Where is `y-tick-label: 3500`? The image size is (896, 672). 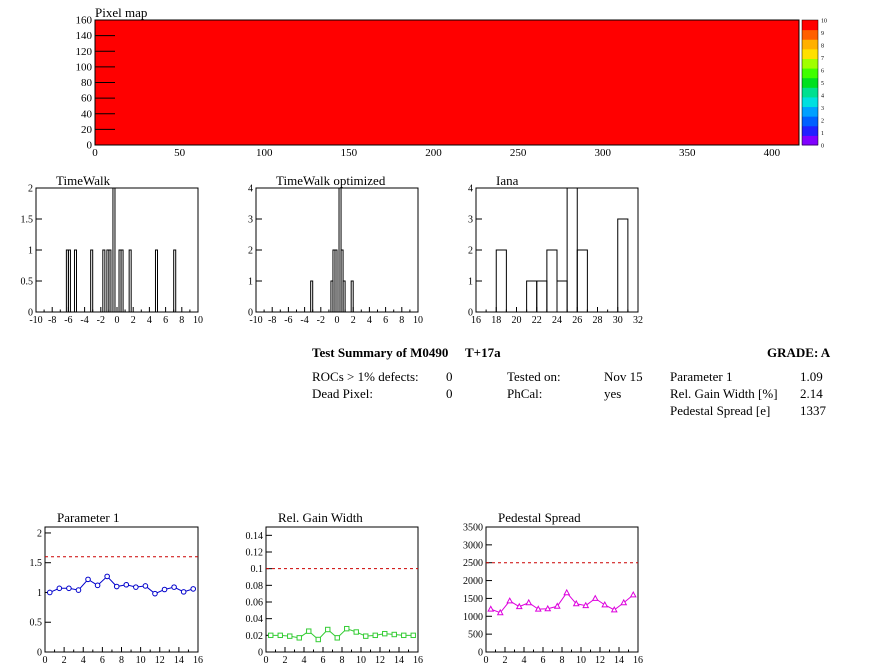 y-tick-label: 3500 is located at coordinates (473, 528).